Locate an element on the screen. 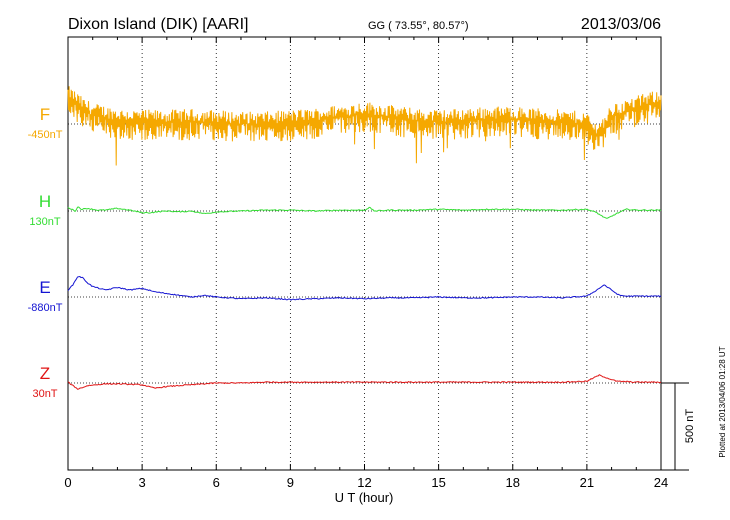  component-label-Z: Z is located at coordinates (45, 373).